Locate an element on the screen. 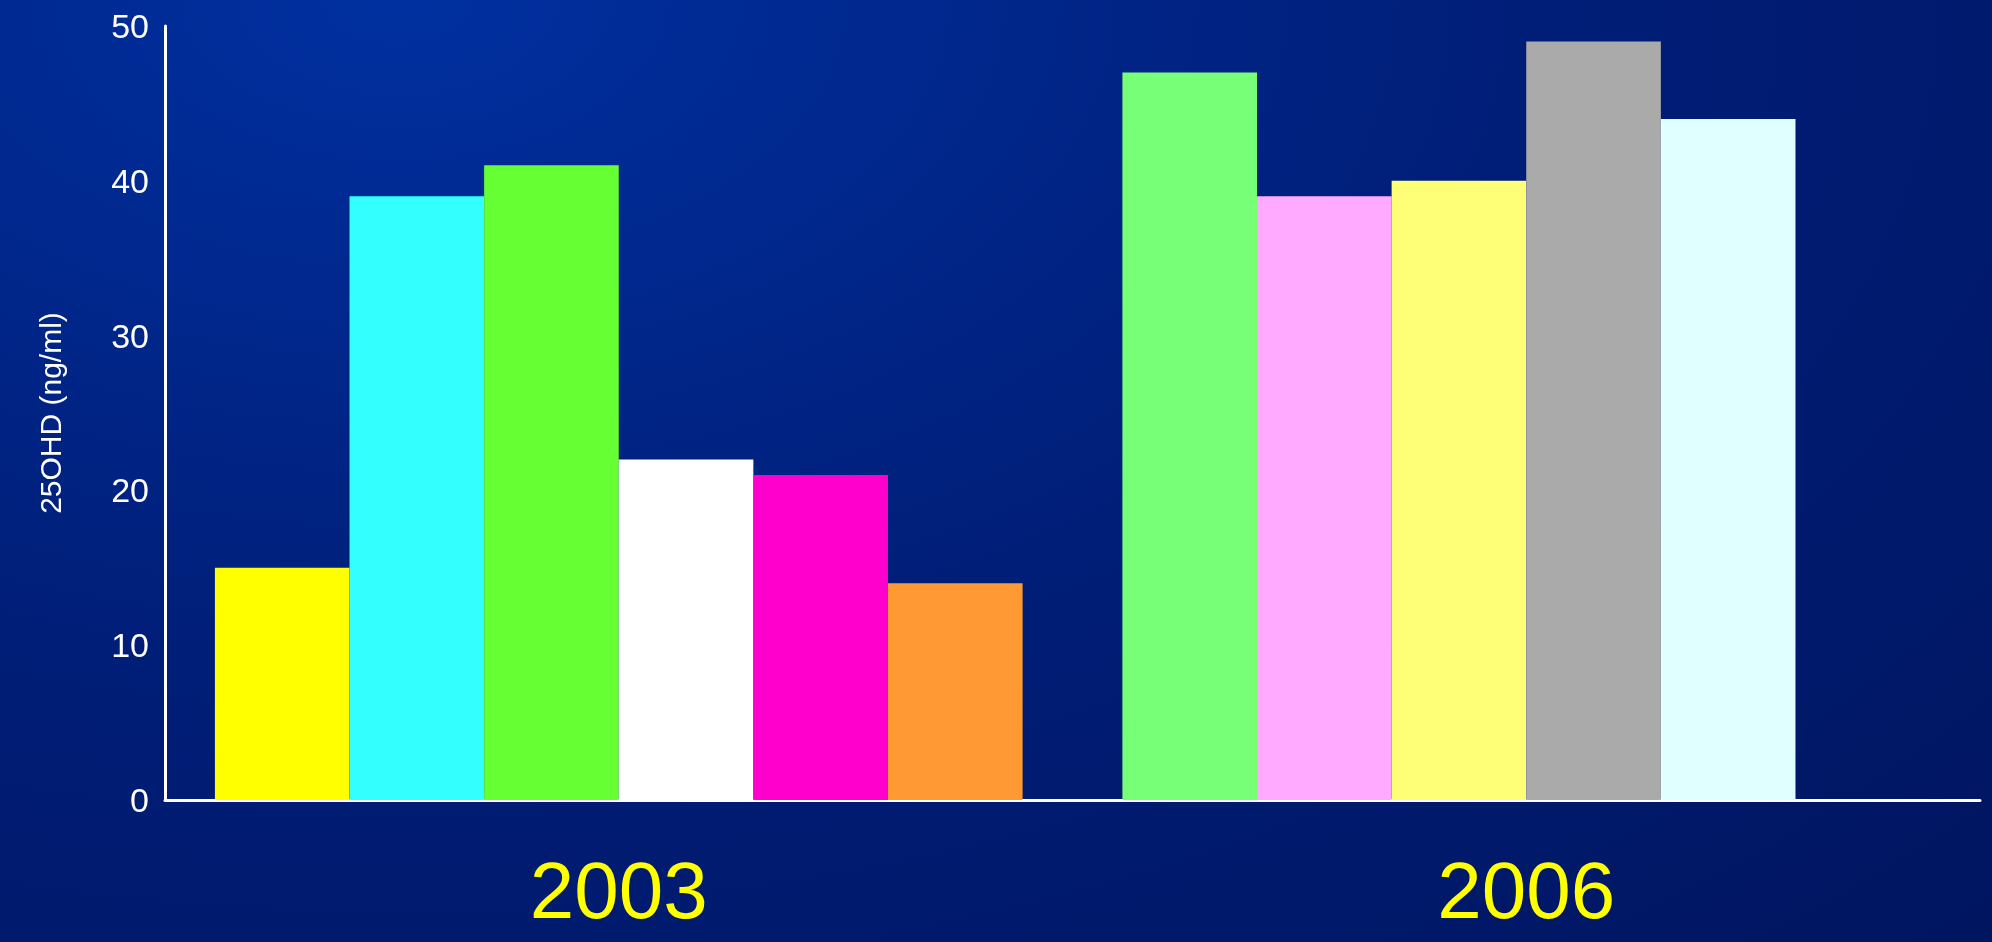 The image size is (1992, 942). y-axis-title: 25OHD (ng/ml) is located at coordinates (50, 413).